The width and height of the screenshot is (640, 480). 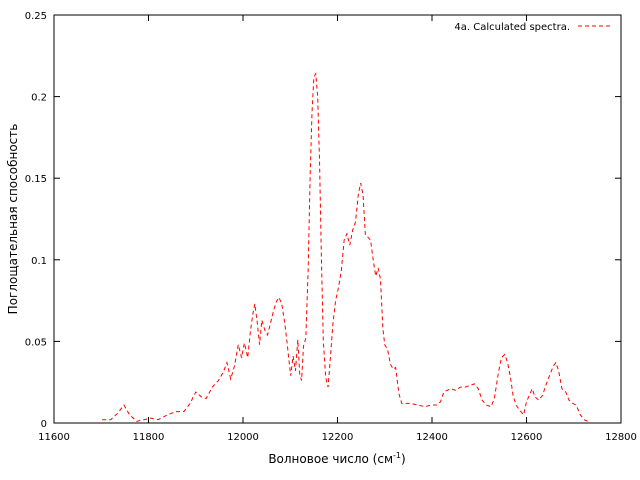 What do you see at coordinates (39, 98) in the screenshot?
I see `y-tick-label: 0.2` at bounding box center [39, 98].